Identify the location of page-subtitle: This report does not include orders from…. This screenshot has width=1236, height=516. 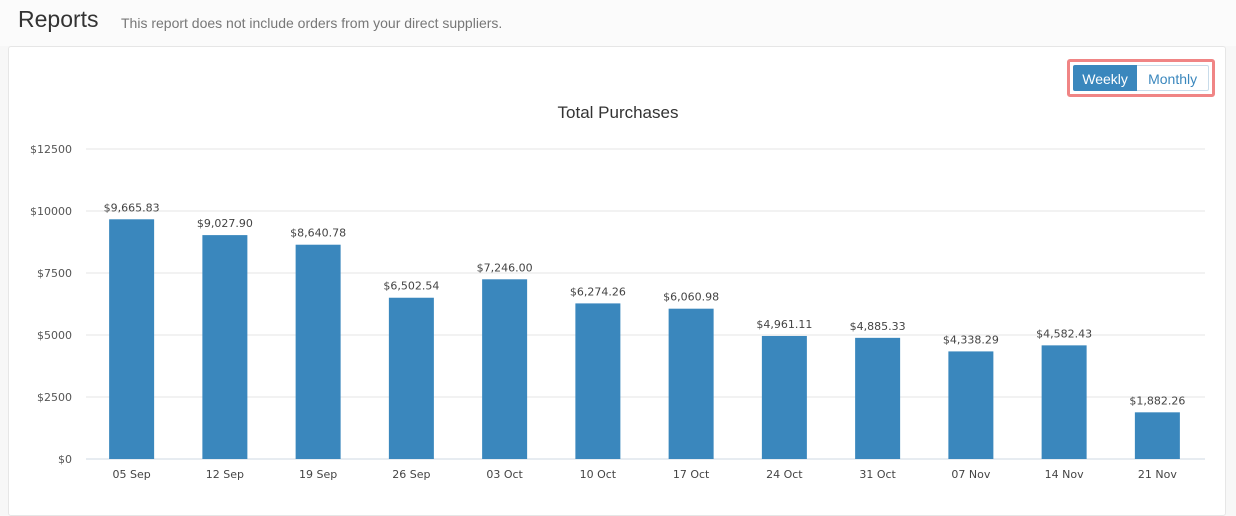
(312, 23).